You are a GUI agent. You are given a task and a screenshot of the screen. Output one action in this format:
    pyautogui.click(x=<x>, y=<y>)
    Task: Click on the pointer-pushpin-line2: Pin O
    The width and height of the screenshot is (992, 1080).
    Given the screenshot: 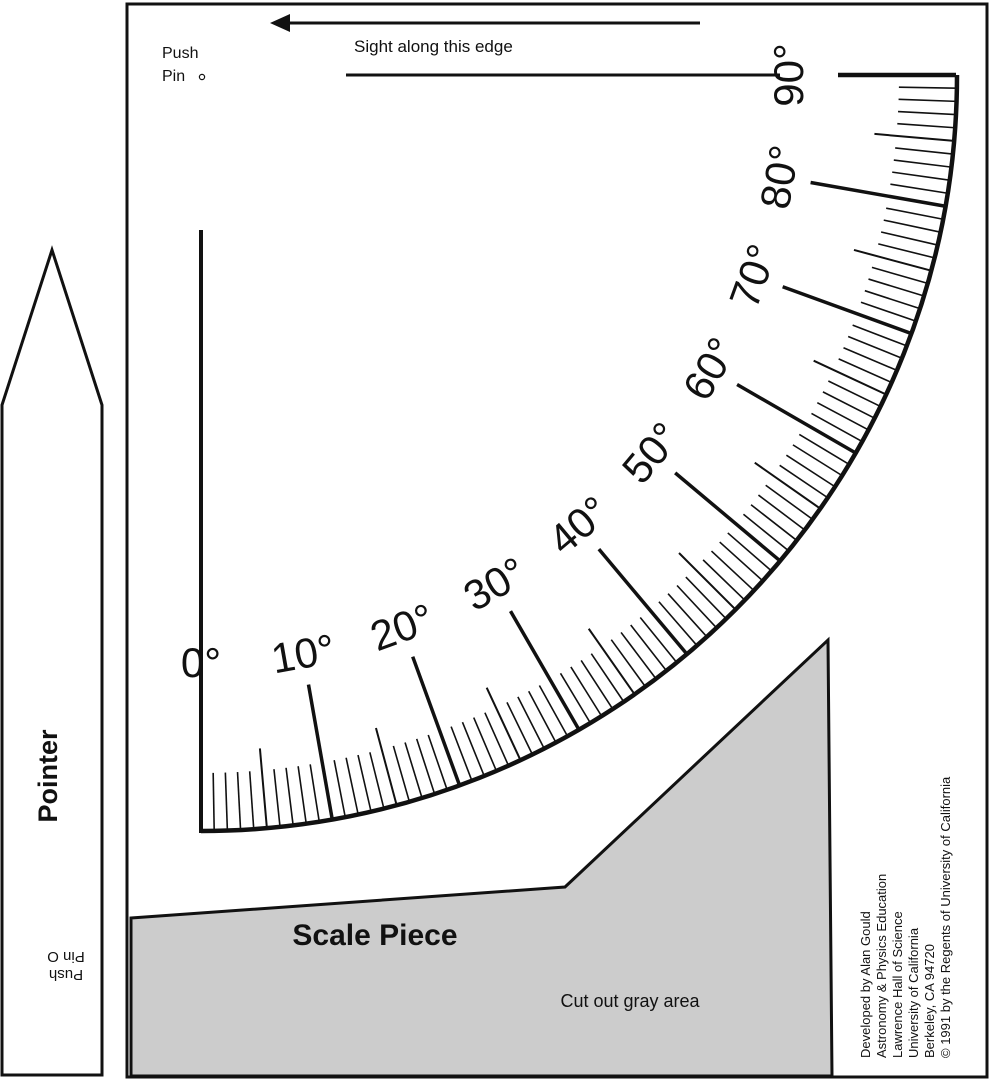 What is the action you would take?
    pyautogui.click(x=66, y=956)
    